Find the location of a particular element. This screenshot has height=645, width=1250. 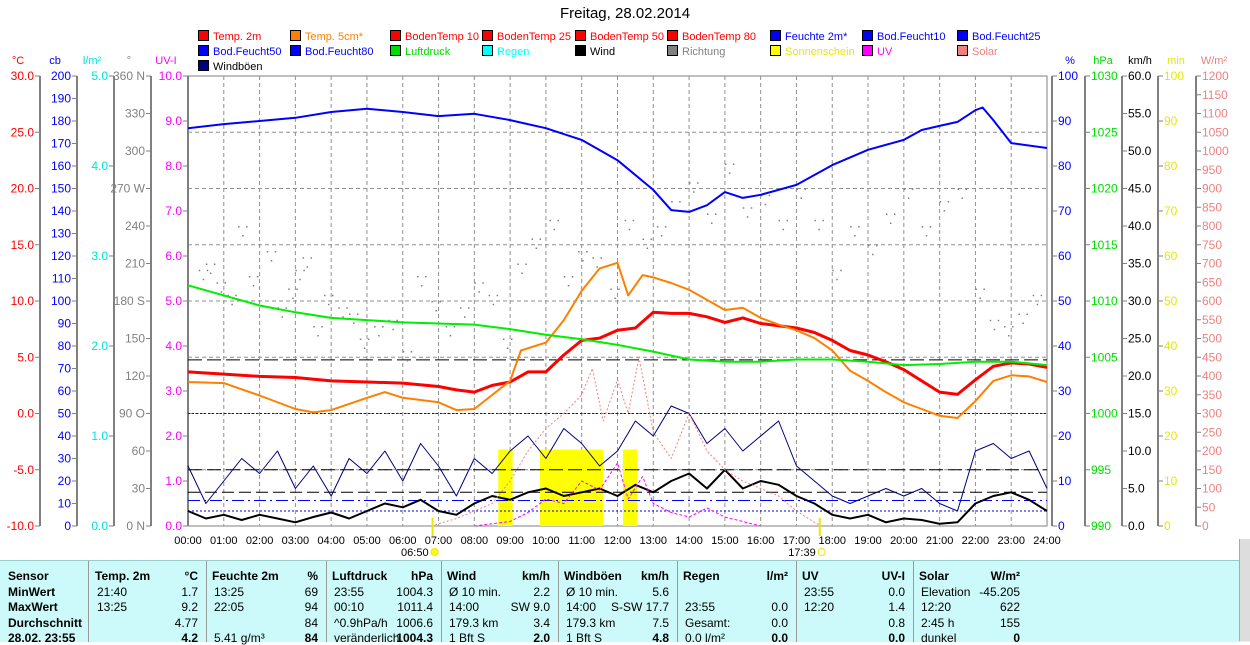

legend-item: Temp. 5cm* is located at coordinates (326, 36).